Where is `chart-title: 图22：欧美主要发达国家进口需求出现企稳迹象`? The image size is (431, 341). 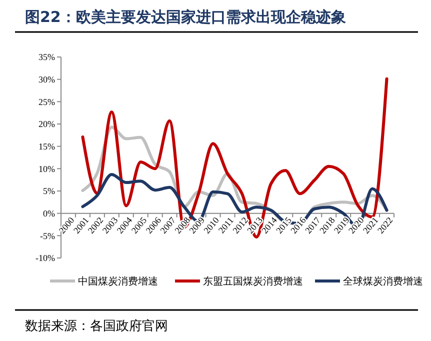
chart-title: 图22：欧美主要发达国家进口需求出现企稳迹象 is located at coordinates (185, 17).